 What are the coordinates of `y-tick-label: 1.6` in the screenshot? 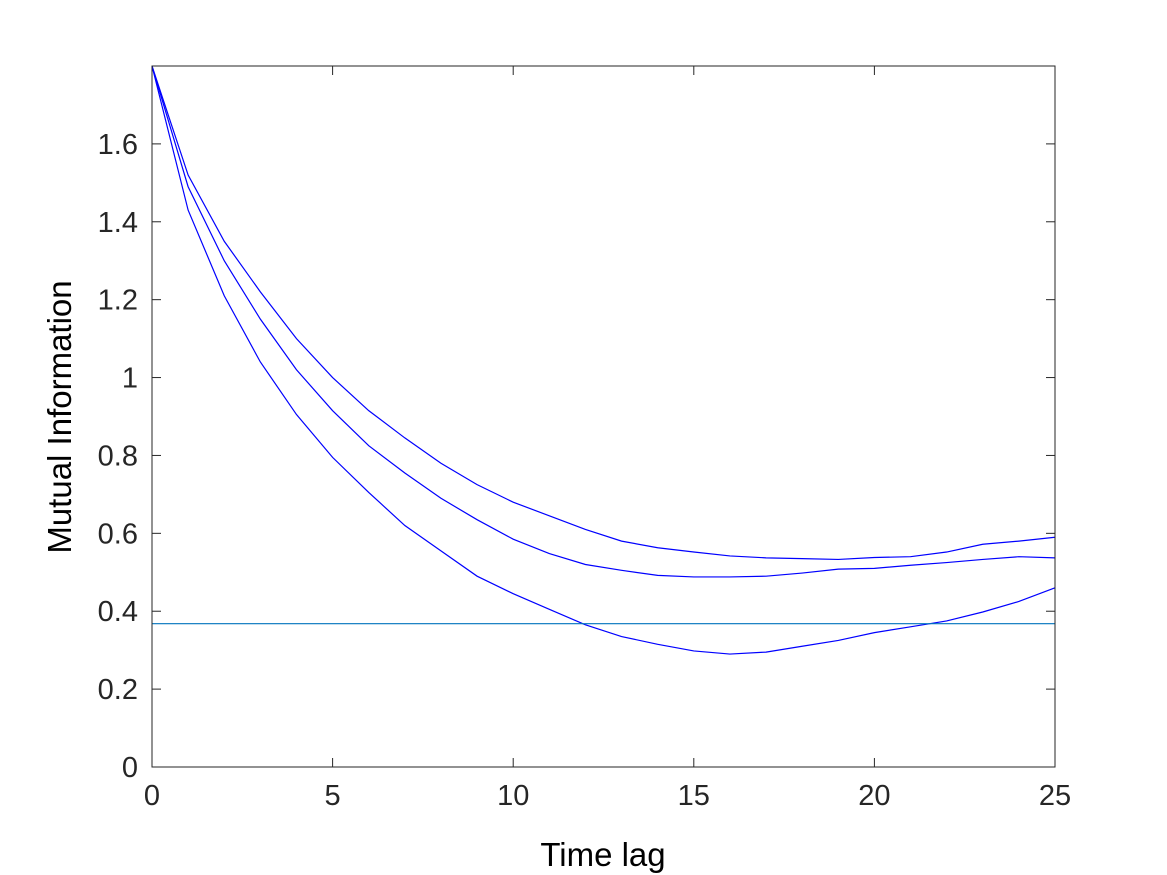 It's located at (118, 145).